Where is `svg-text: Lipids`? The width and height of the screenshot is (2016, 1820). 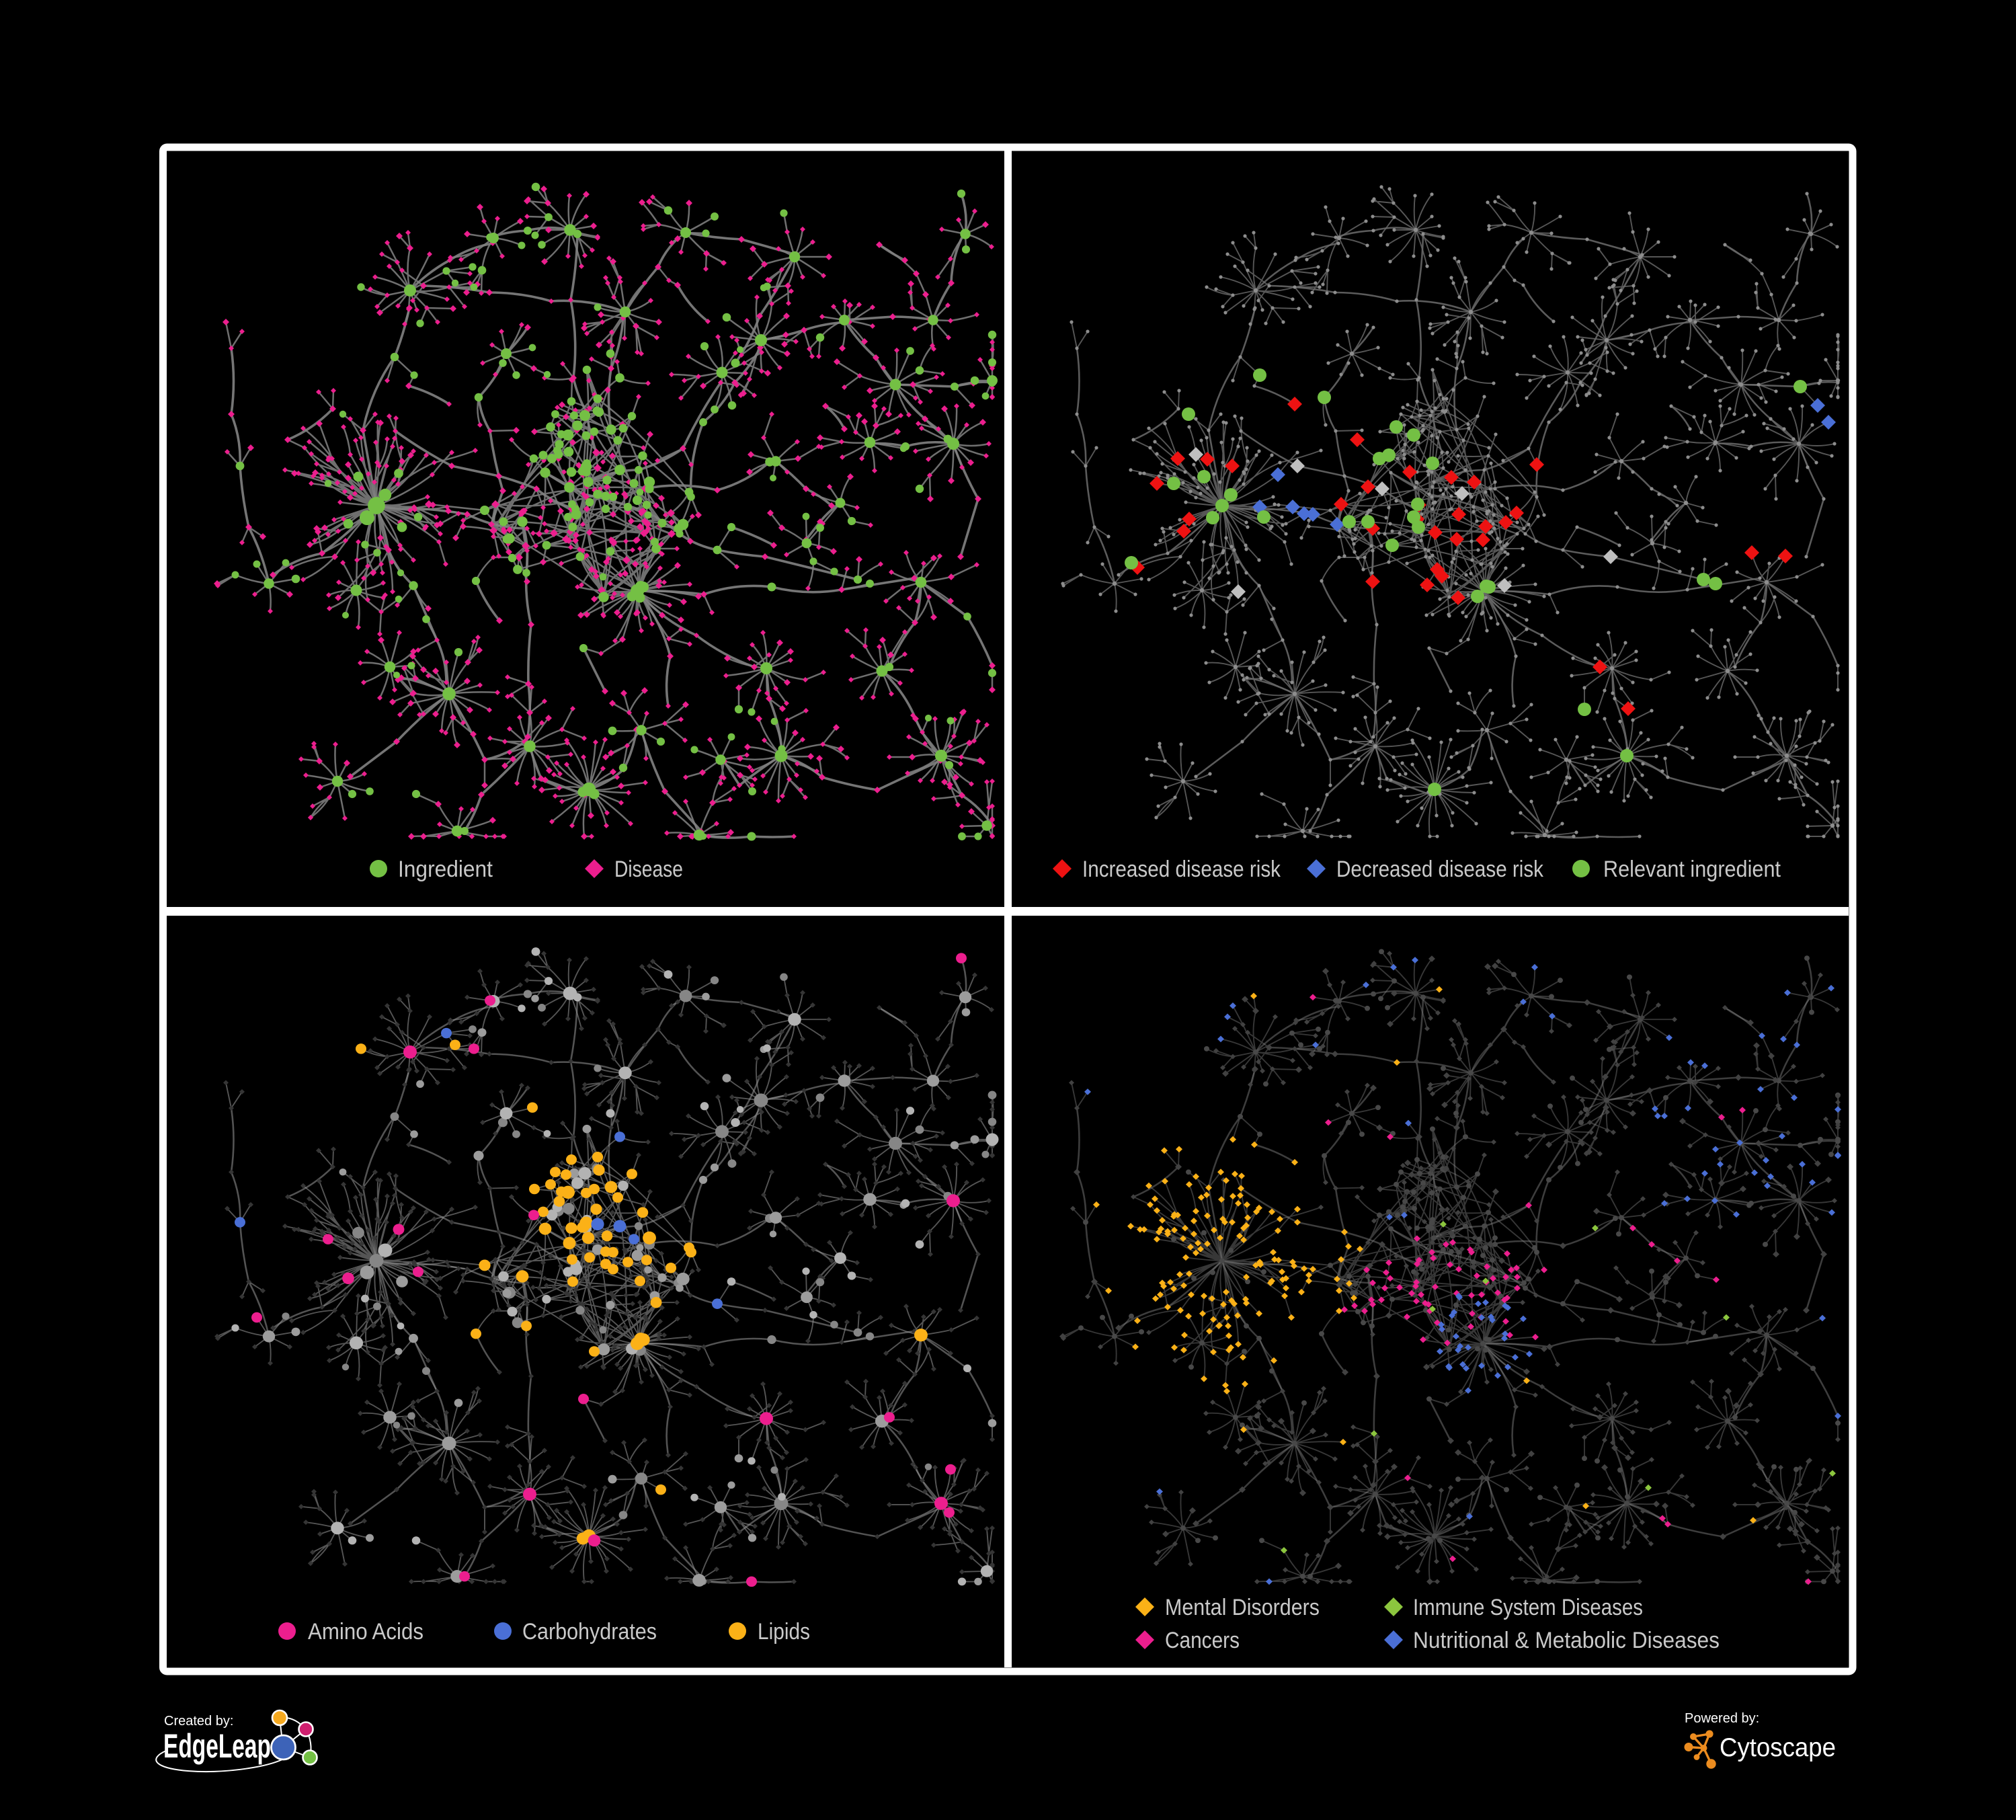
svg-text: Lipids is located at coordinates (784, 1632).